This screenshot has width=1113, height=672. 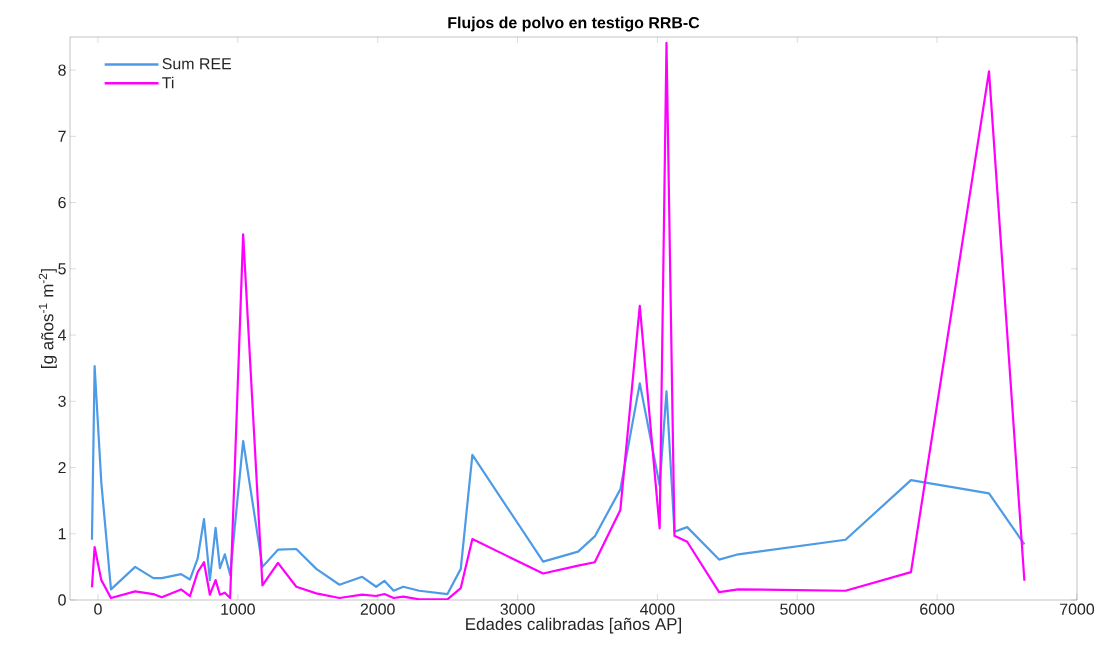 What do you see at coordinates (62, 70) in the screenshot?
I see `y-tick-label: 8` at bounding box center [62, 70].